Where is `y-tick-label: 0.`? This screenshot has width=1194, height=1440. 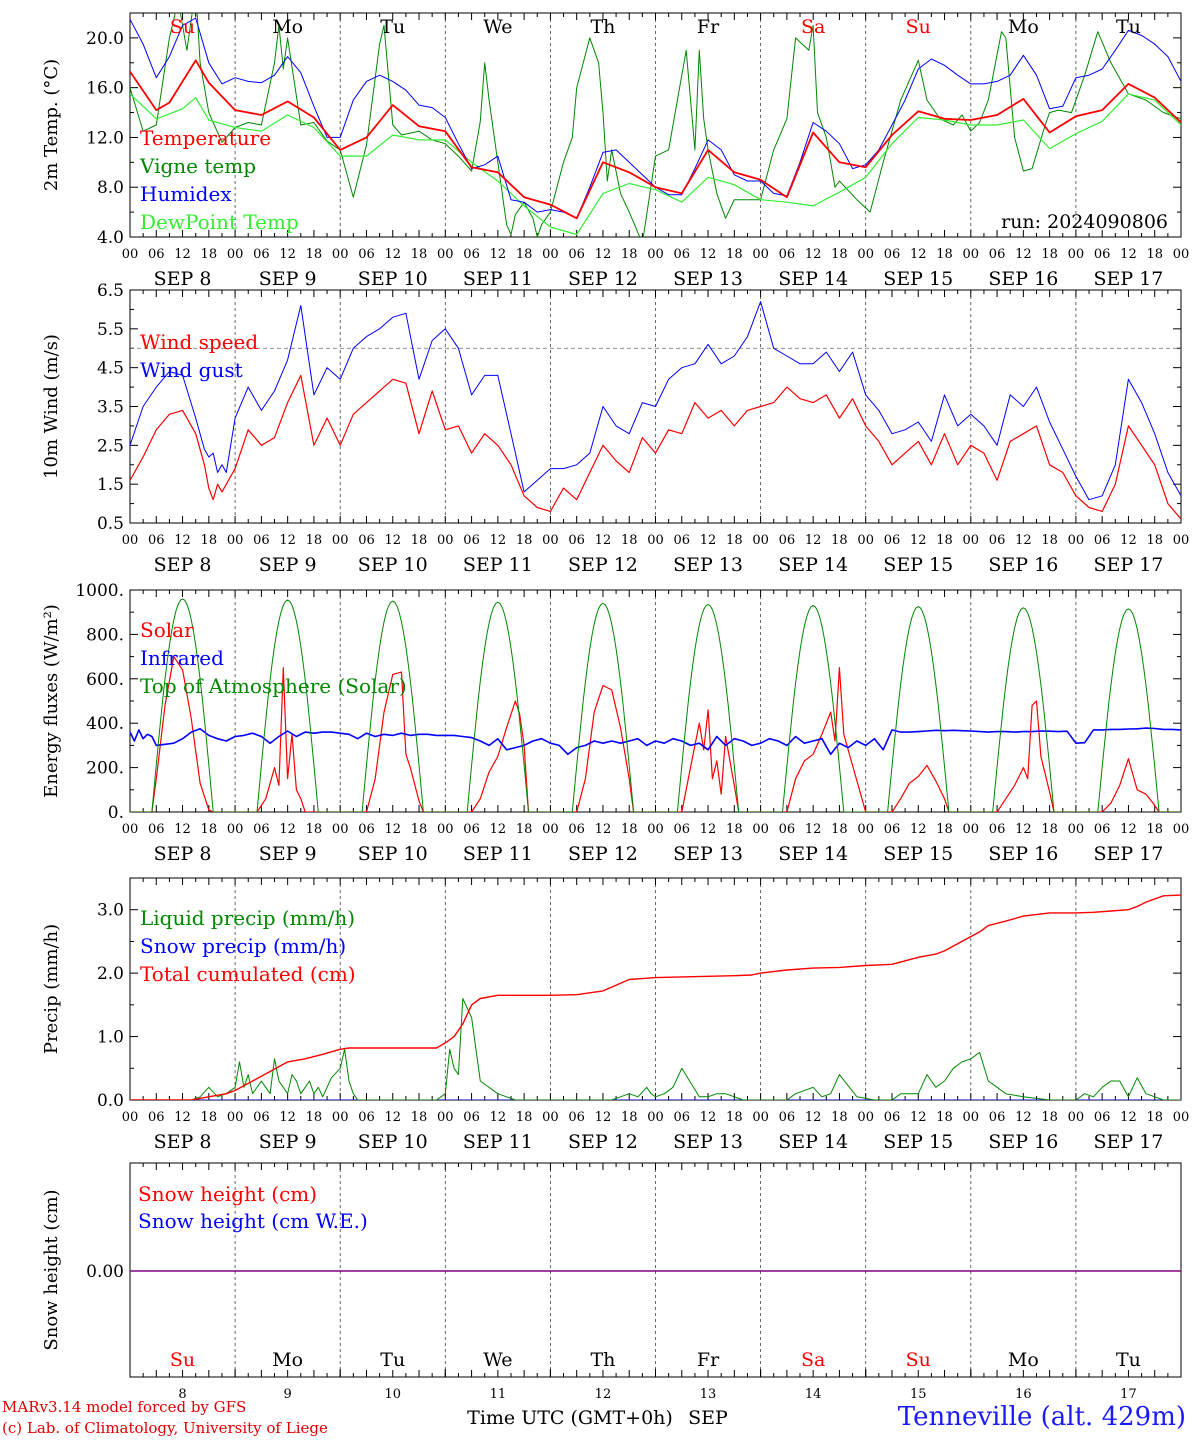 y-tick-label: 0. is located at coordinates (116, 813).